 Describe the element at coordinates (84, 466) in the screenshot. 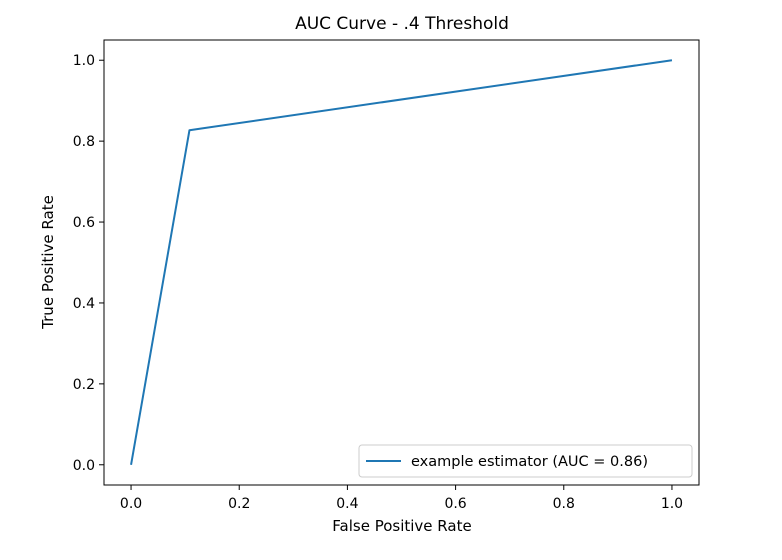

I see `y-tick-label: 0.0` at that location.